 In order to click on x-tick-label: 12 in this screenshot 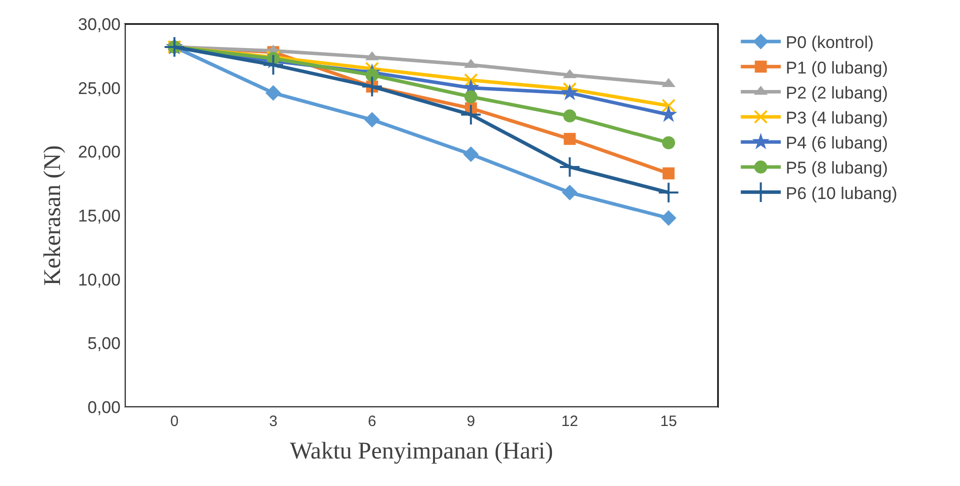, I will do `click(569, 421)`.